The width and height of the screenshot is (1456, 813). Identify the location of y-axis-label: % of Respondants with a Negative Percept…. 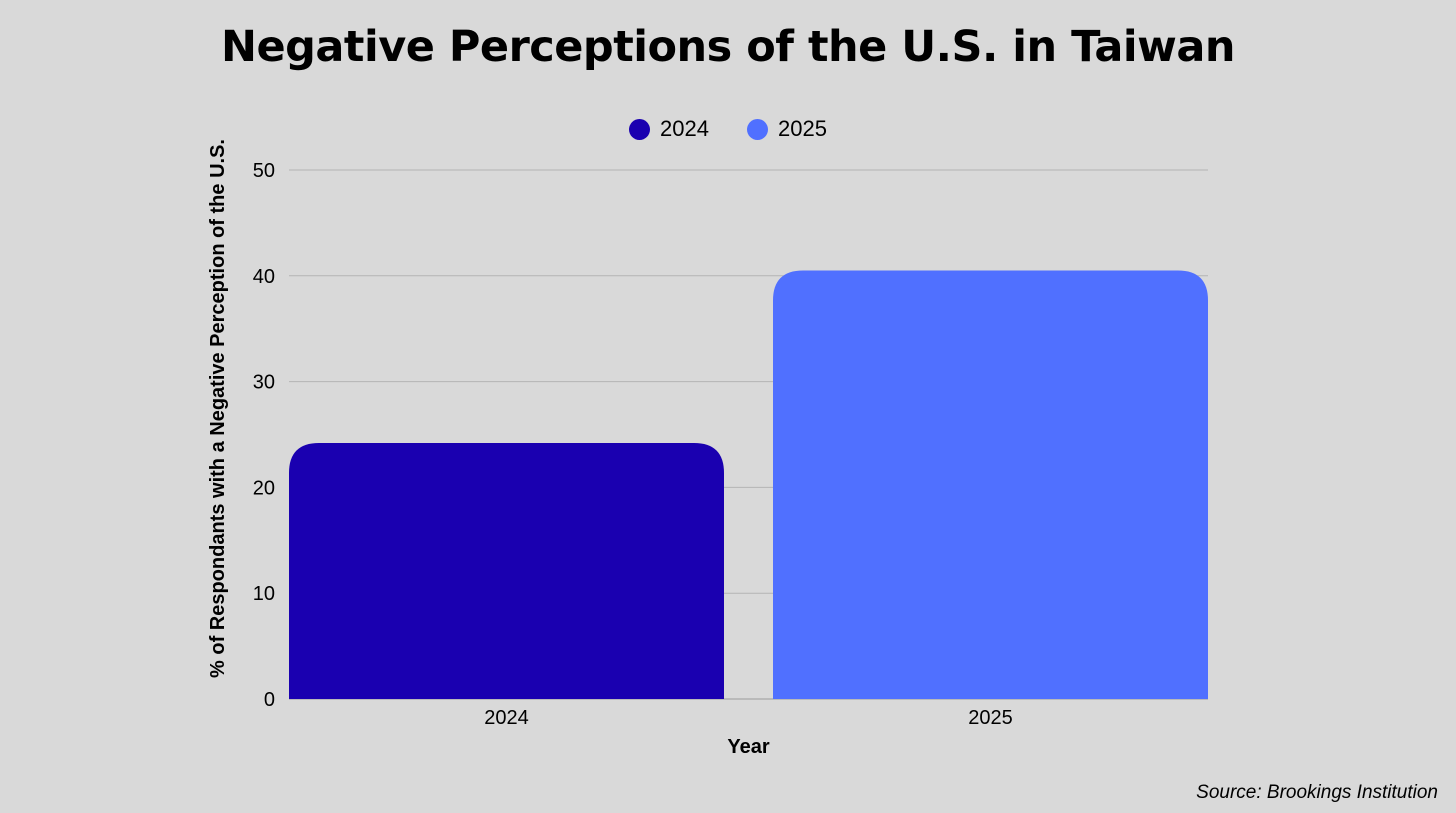
(218, 408).